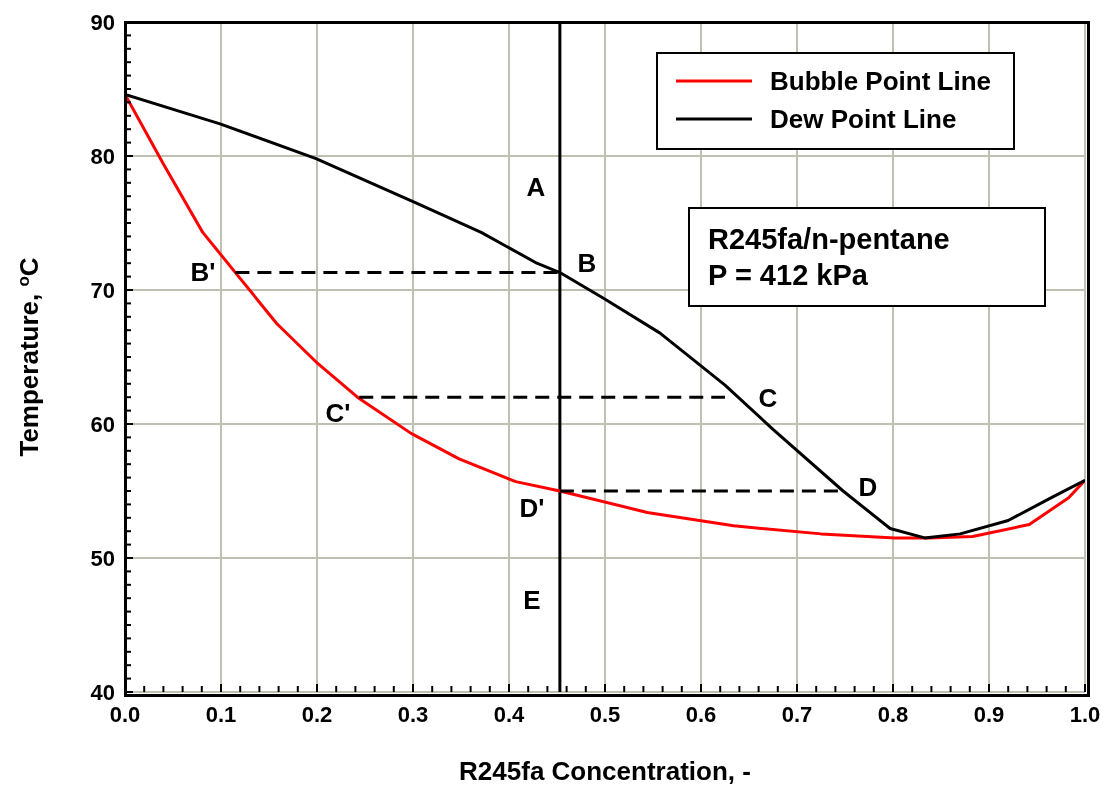 The image size is (1115, 812). What do you see at coordinates (532, 600) in the screenshot?
I see `annotation: E` at bounding box center [532, 600].